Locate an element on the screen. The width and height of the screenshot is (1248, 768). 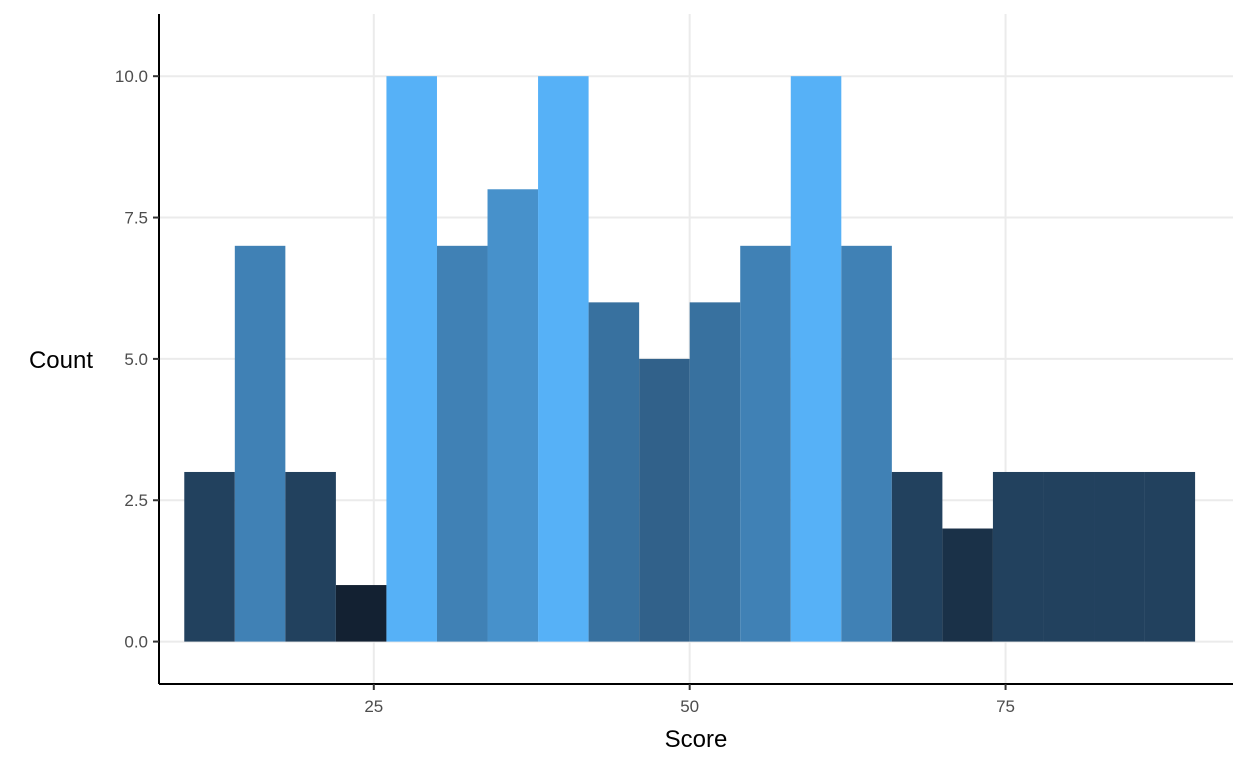
x-tick-label: 50 is located at coordinates (689, 706).